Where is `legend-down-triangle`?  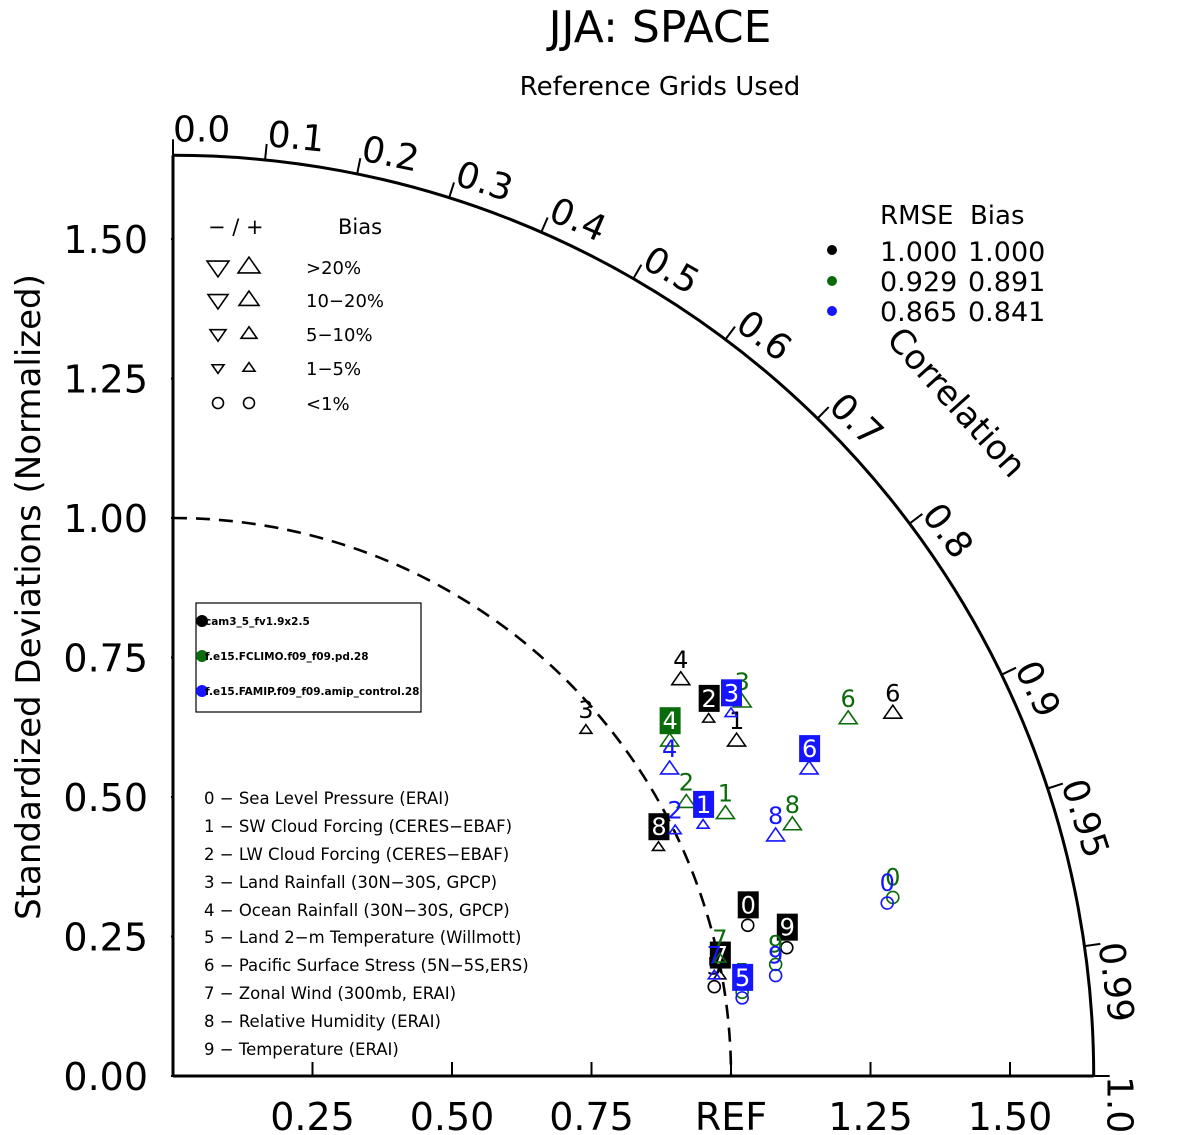 legend-down-triangle is located at coordinates (218, 335).